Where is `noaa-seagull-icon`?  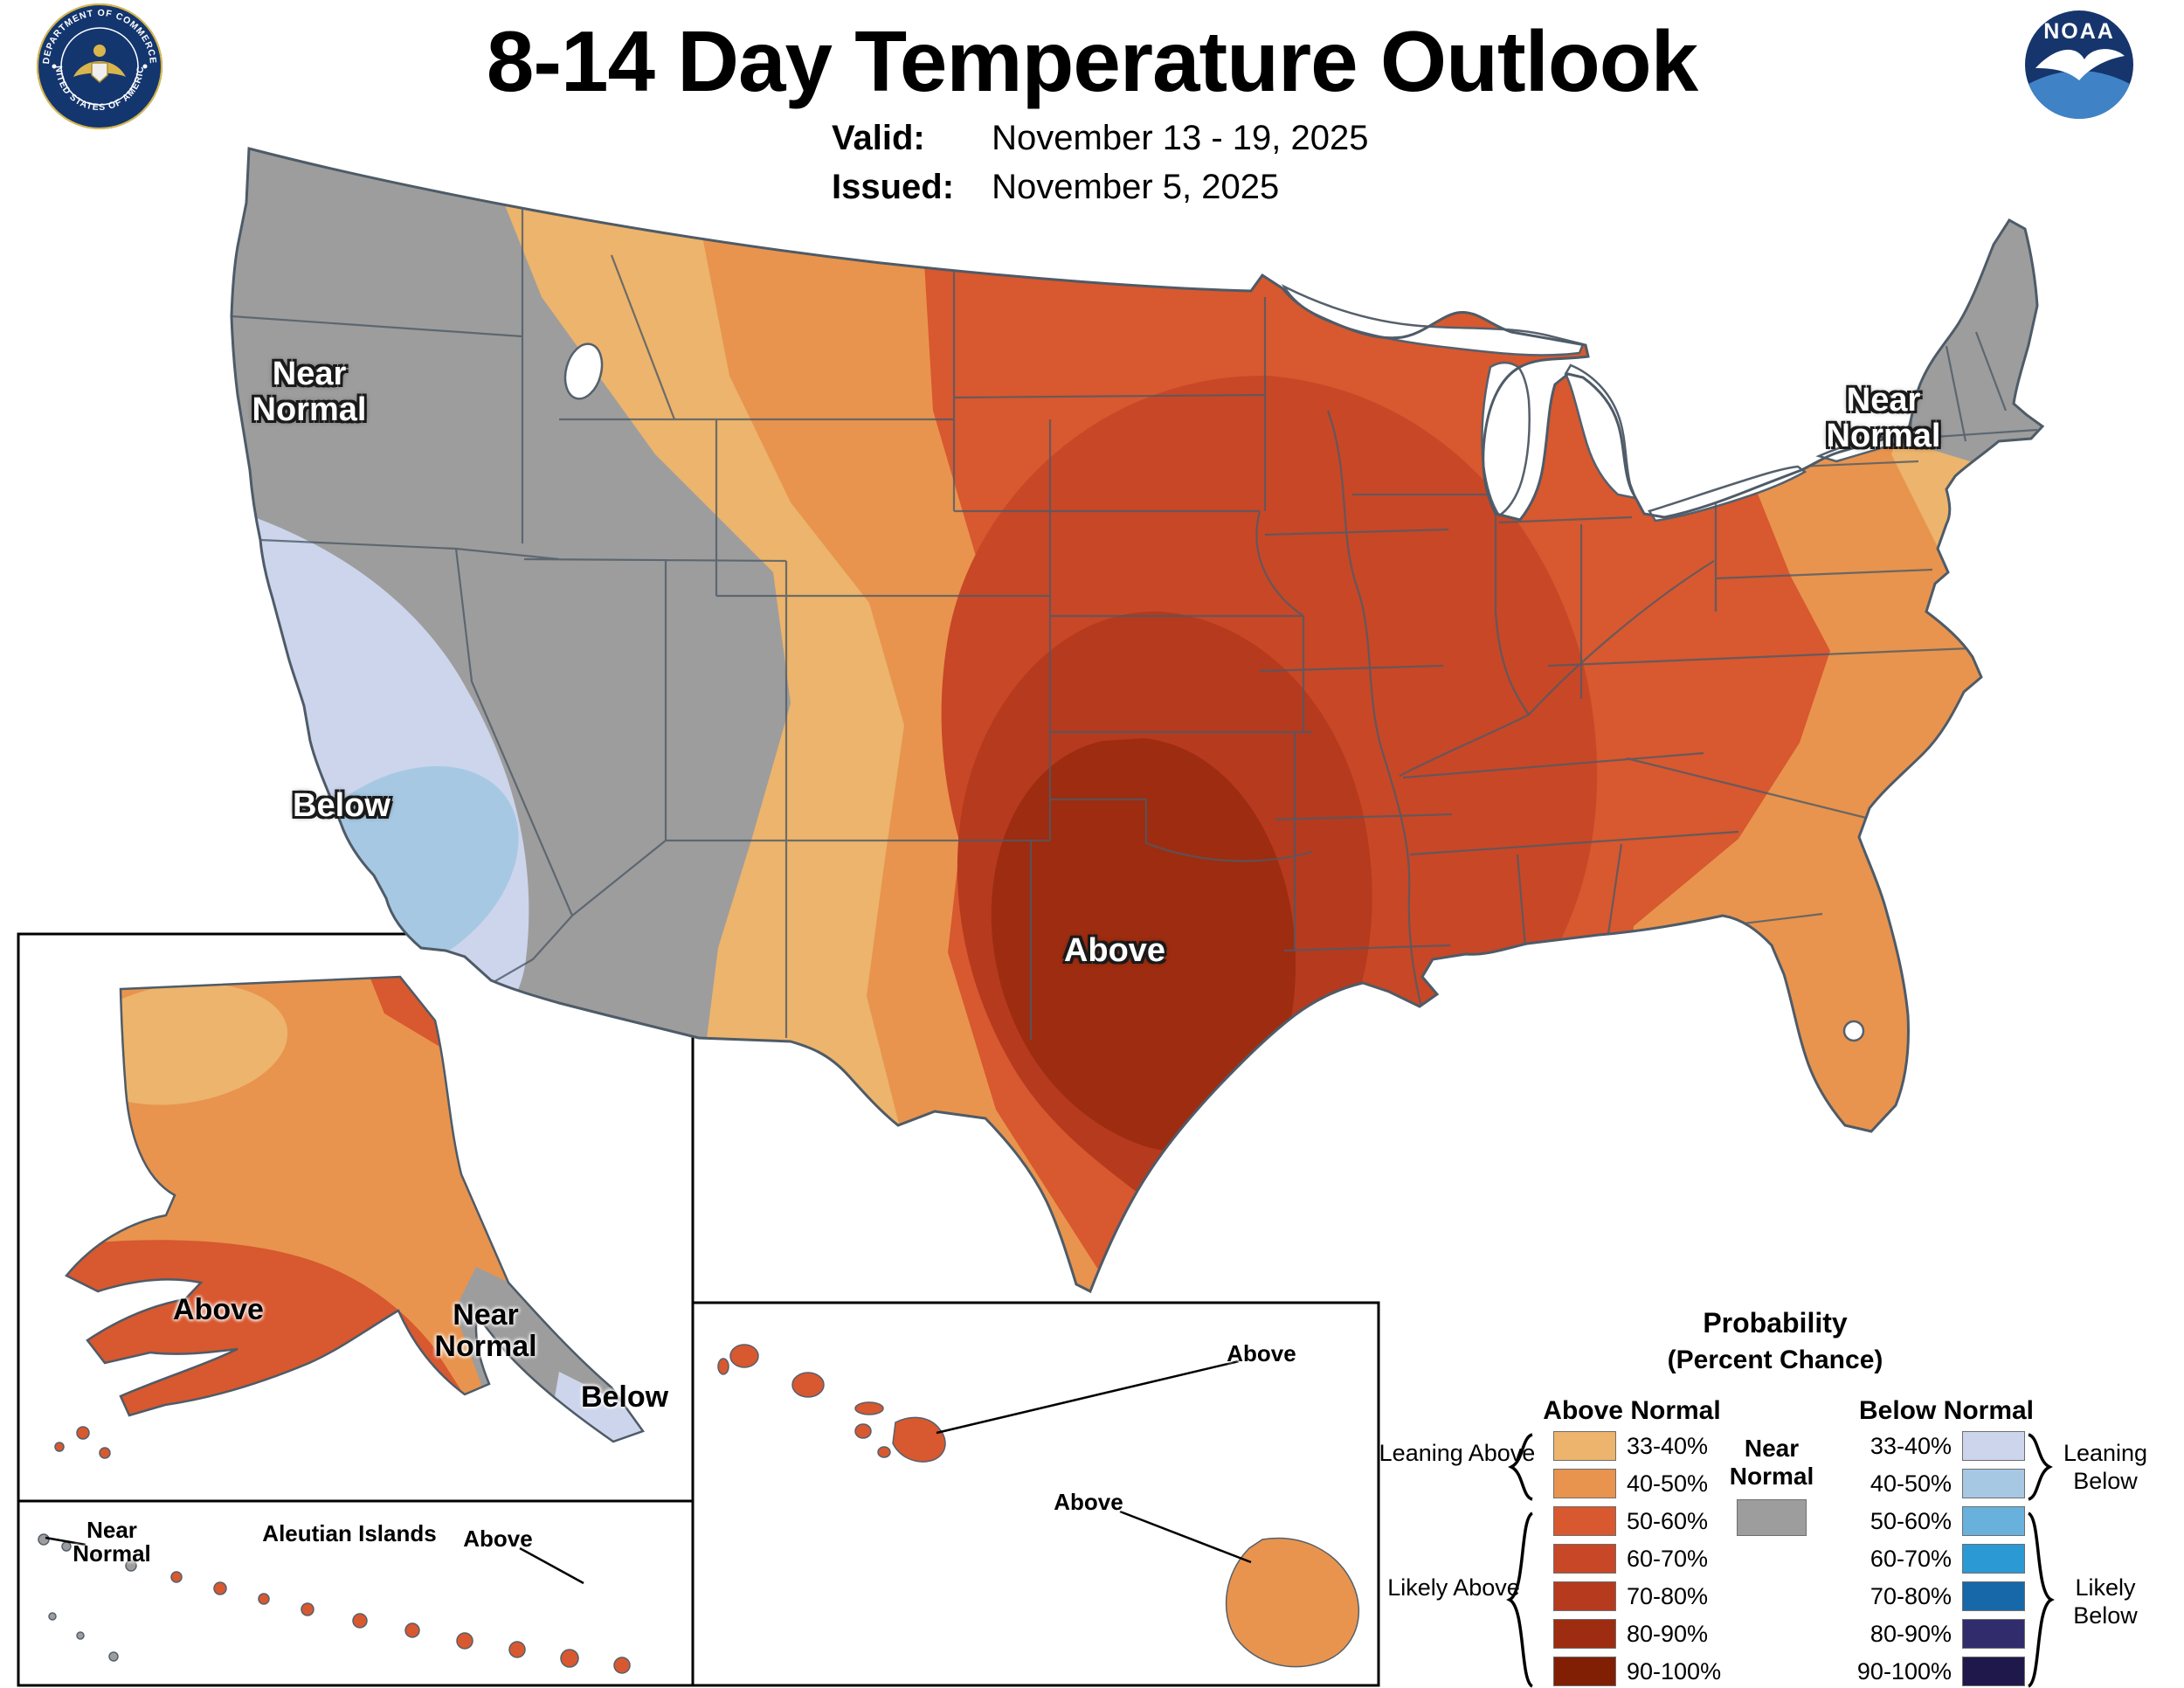
noaa-seagull-icon is located at coordinates (2080, 64).